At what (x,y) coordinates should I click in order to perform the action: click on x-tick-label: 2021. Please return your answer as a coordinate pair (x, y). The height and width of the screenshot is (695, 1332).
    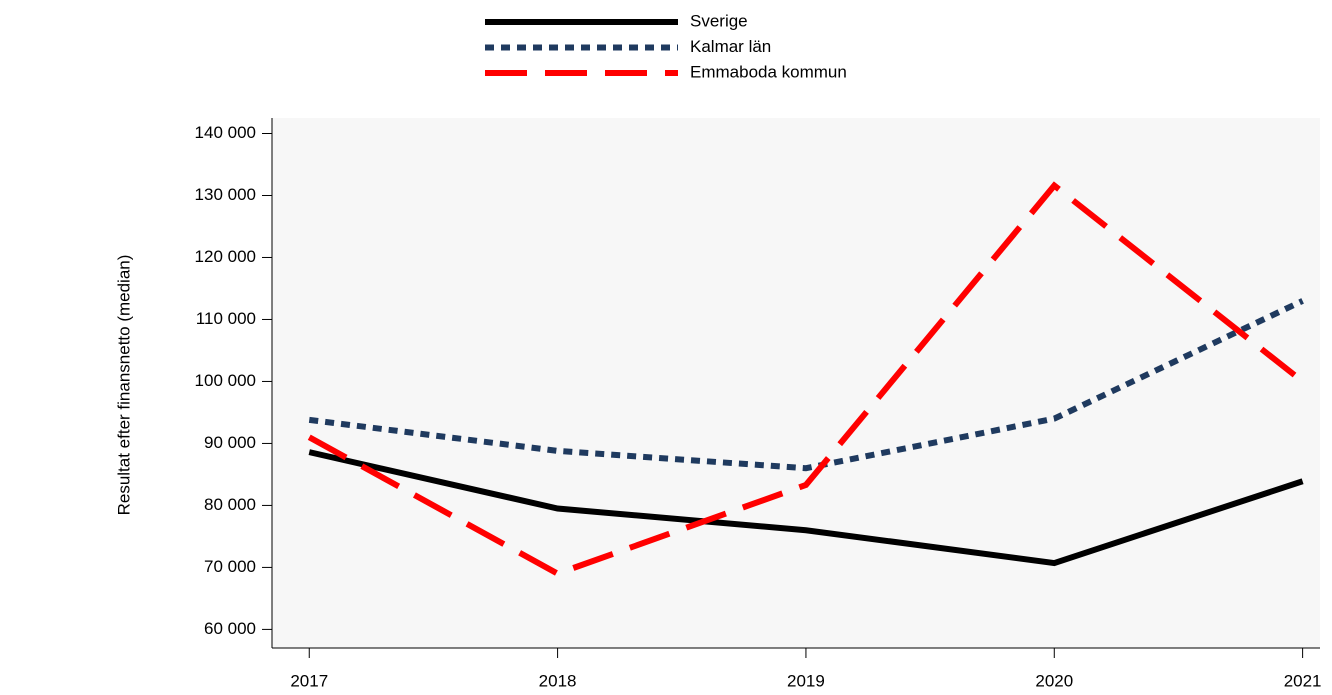
    Looking at the image, I should click on (1303, 680).